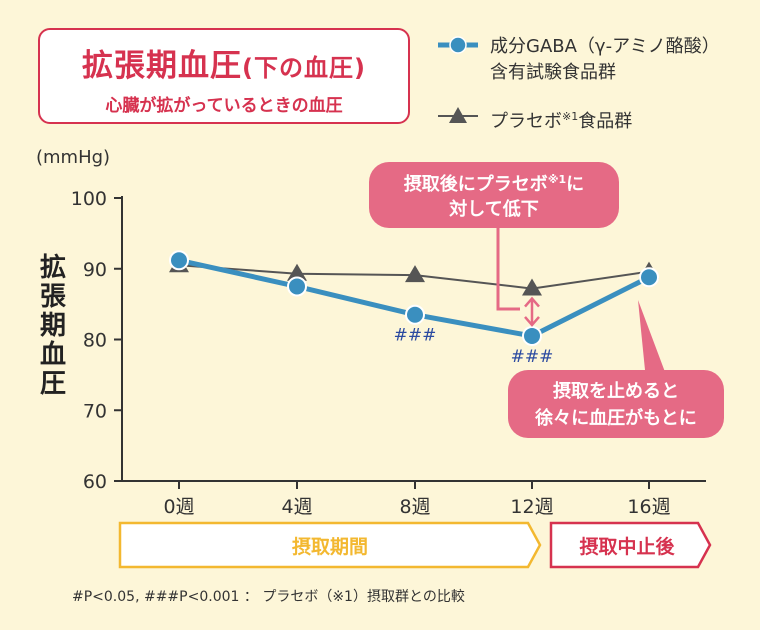 Image resolution: width=760 pixels, height=630 pixels. I want to click on chart-title: 拡張期血圧(下の血圧), so click(224, 62).